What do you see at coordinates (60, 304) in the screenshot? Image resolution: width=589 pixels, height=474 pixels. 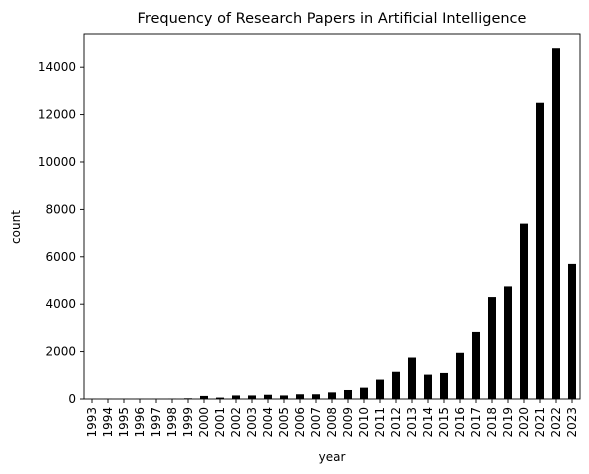 I see `y-tick-label: 4000` at bounding box center [60, 304].